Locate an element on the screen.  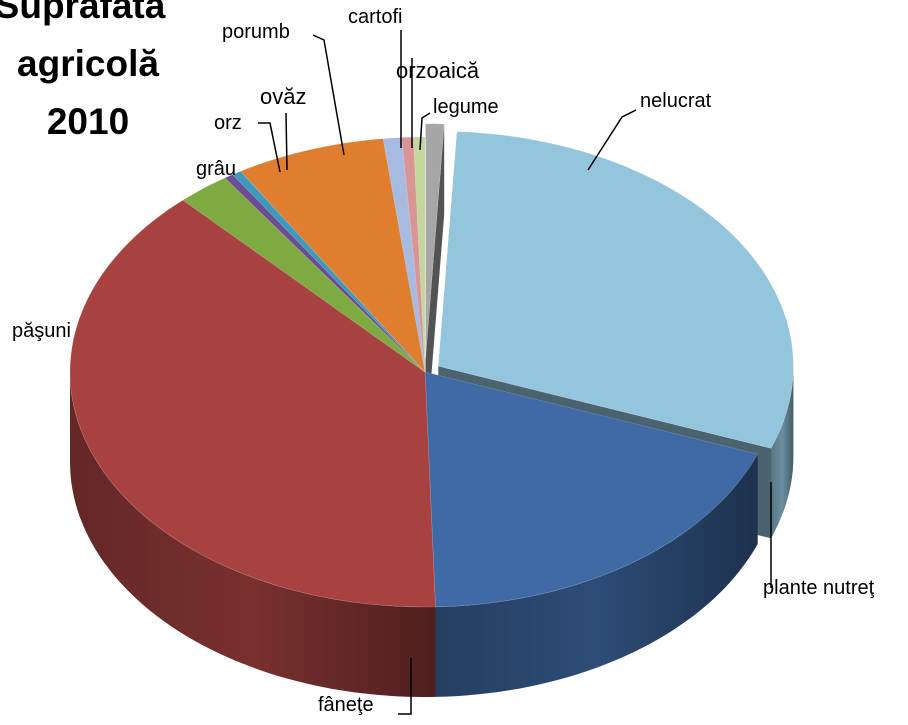
leader-ovaz is located at coordinates (286, 141).